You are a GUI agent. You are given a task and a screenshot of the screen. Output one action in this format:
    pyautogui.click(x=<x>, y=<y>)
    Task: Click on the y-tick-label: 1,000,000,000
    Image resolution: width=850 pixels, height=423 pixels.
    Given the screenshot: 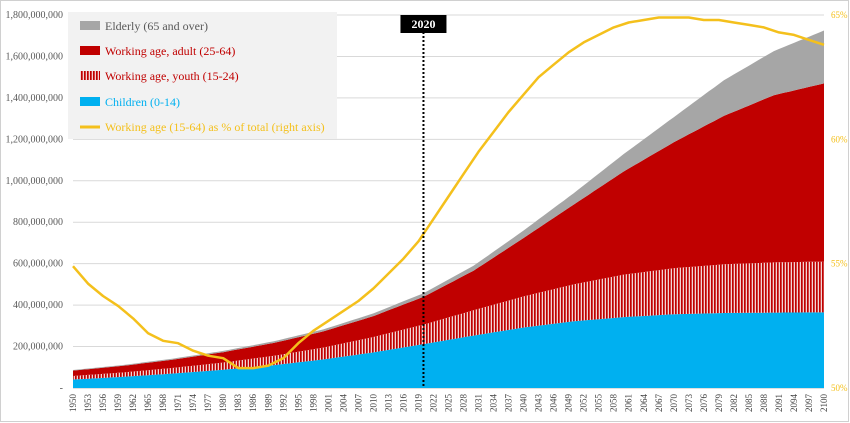 What is the action you would take?
    pyautogui.click(x=35, y=181)
    